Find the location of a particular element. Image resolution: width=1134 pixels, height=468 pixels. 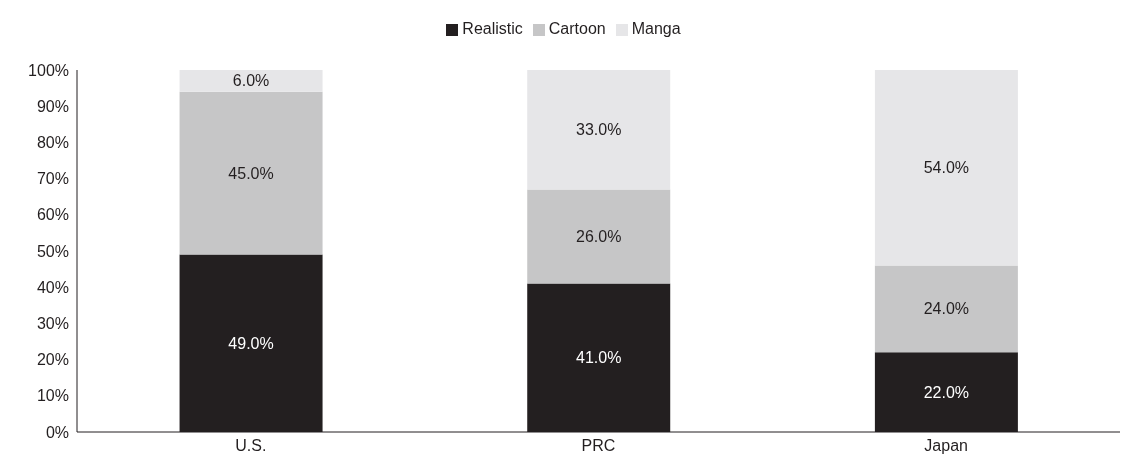

x-tick-label: Japan is located at coordinates (946, 446).